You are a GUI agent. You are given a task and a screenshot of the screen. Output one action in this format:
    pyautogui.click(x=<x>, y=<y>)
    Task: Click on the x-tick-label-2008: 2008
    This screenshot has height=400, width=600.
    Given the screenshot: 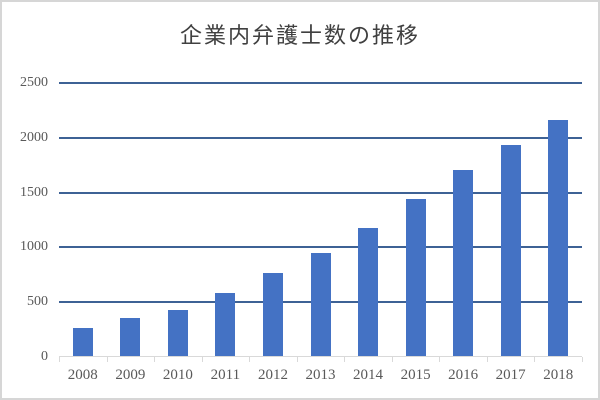 What is the action you would take?
    pyautogui.click(x=82, y=375)
    